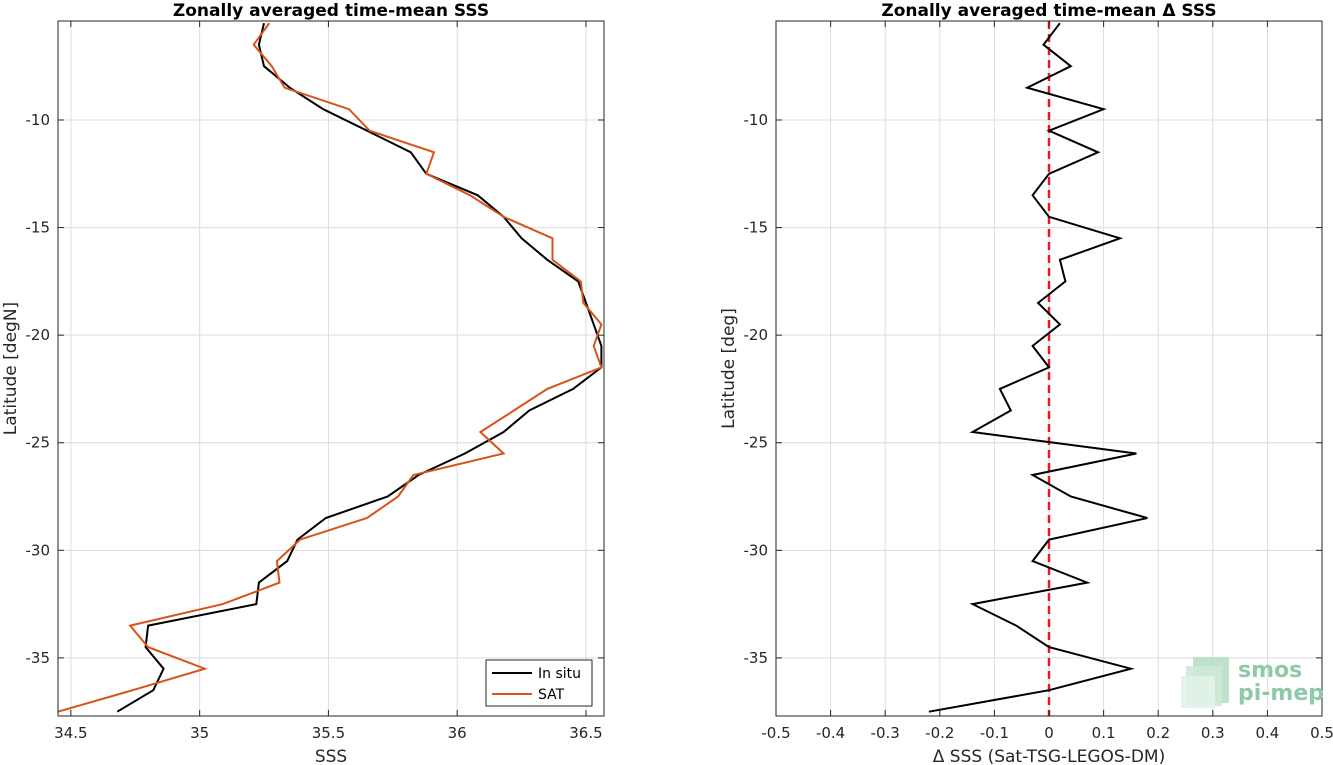 The height and width of the screenshot is (765, 1333). I want to click on series-right, so click(1038, 367).